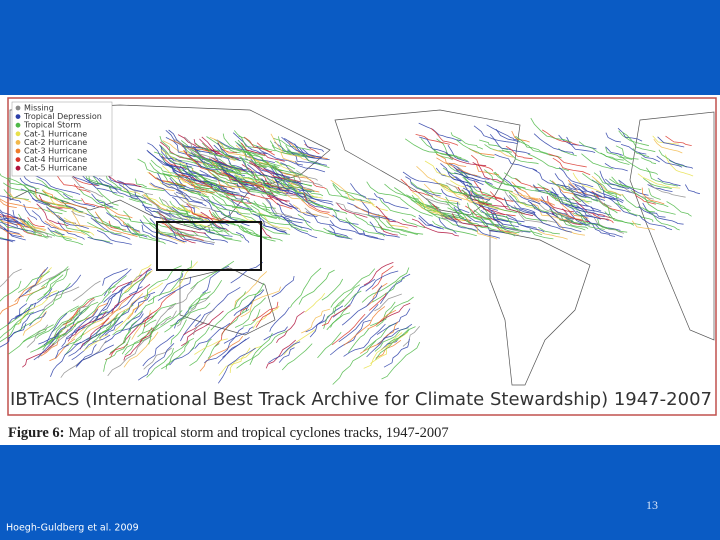 Image resolution: width=720 pixels, height=540 pixels. I want to click on page-number: 13, so click(652, 505).